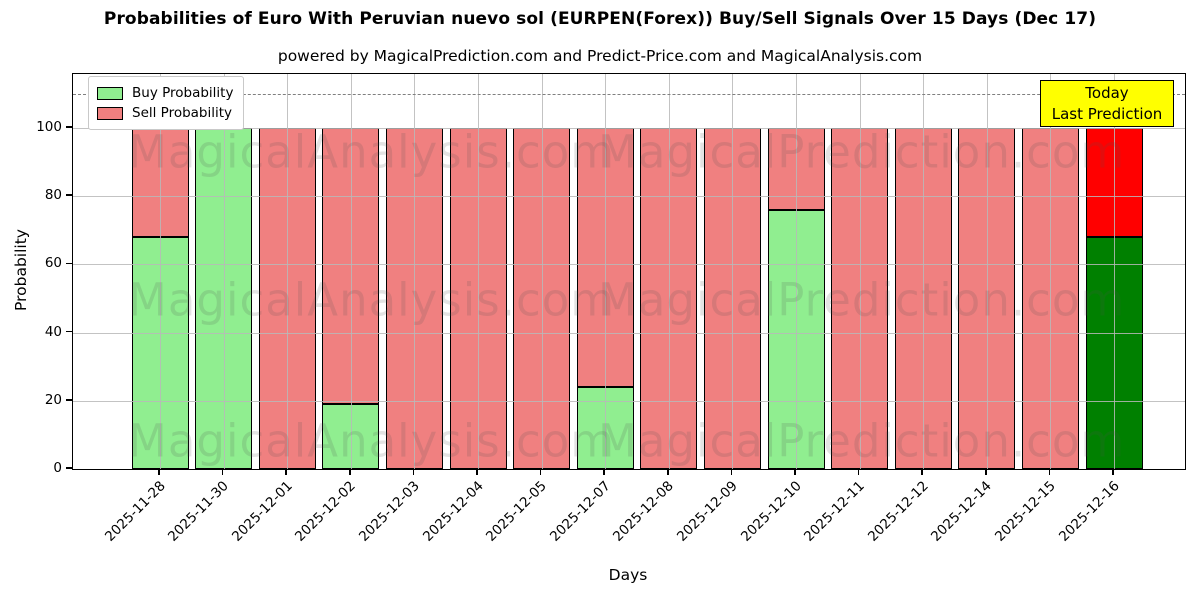 This screenshot has height=600, width=1200. What do you see at coordinates (198, 511) in the screenshot?
I see `x-tick-label: 2025-11-30` at bounding box center [198, 511].